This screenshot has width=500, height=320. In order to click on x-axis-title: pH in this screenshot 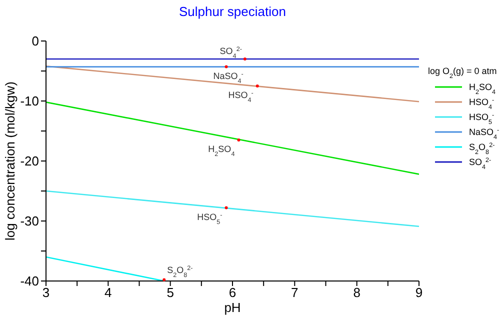, I will do `click(232, 307)`.